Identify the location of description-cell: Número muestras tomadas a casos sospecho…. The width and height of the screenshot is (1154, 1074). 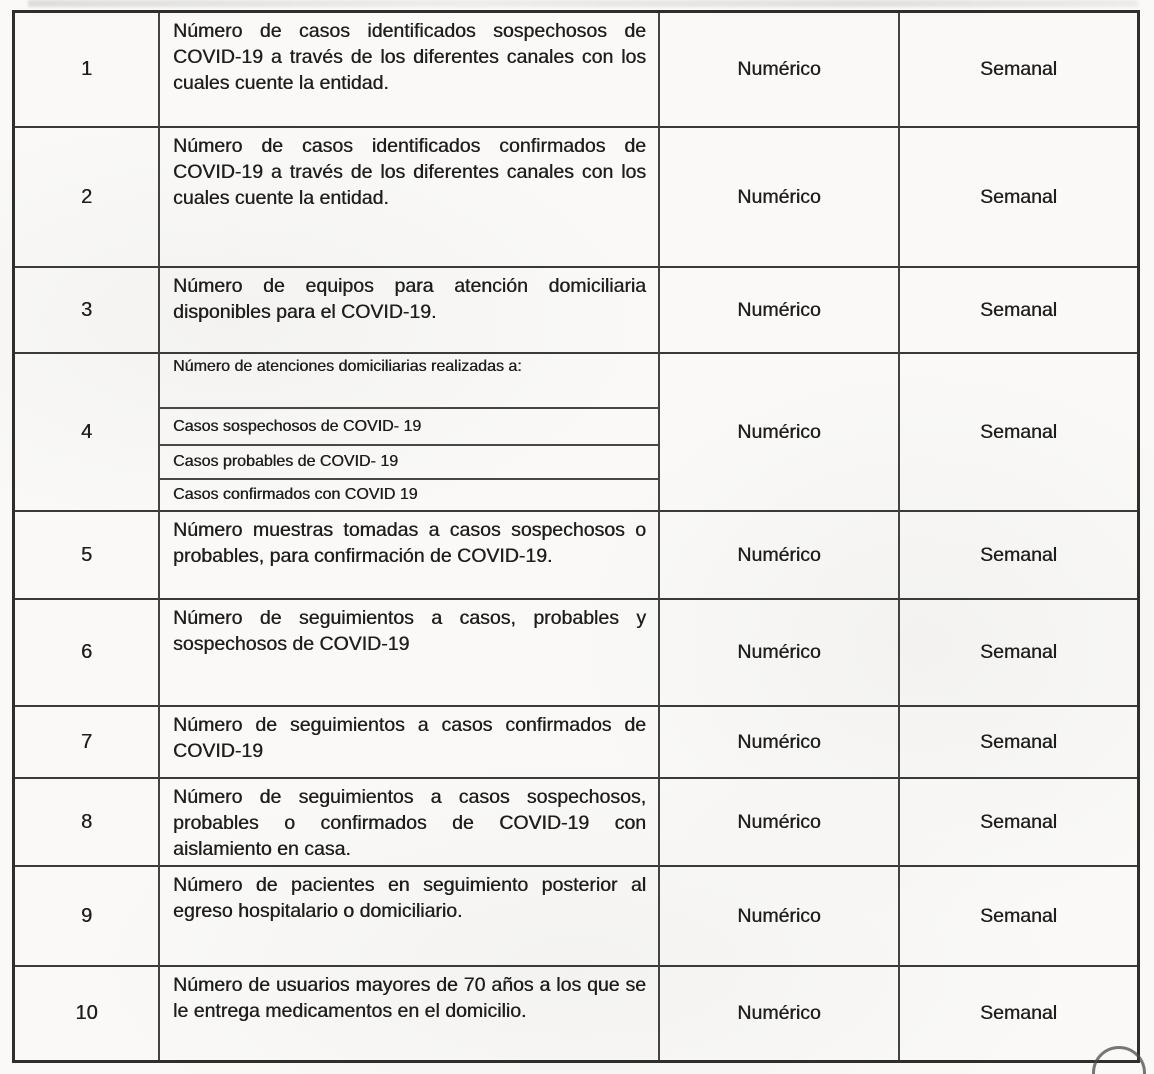
(410, 556).